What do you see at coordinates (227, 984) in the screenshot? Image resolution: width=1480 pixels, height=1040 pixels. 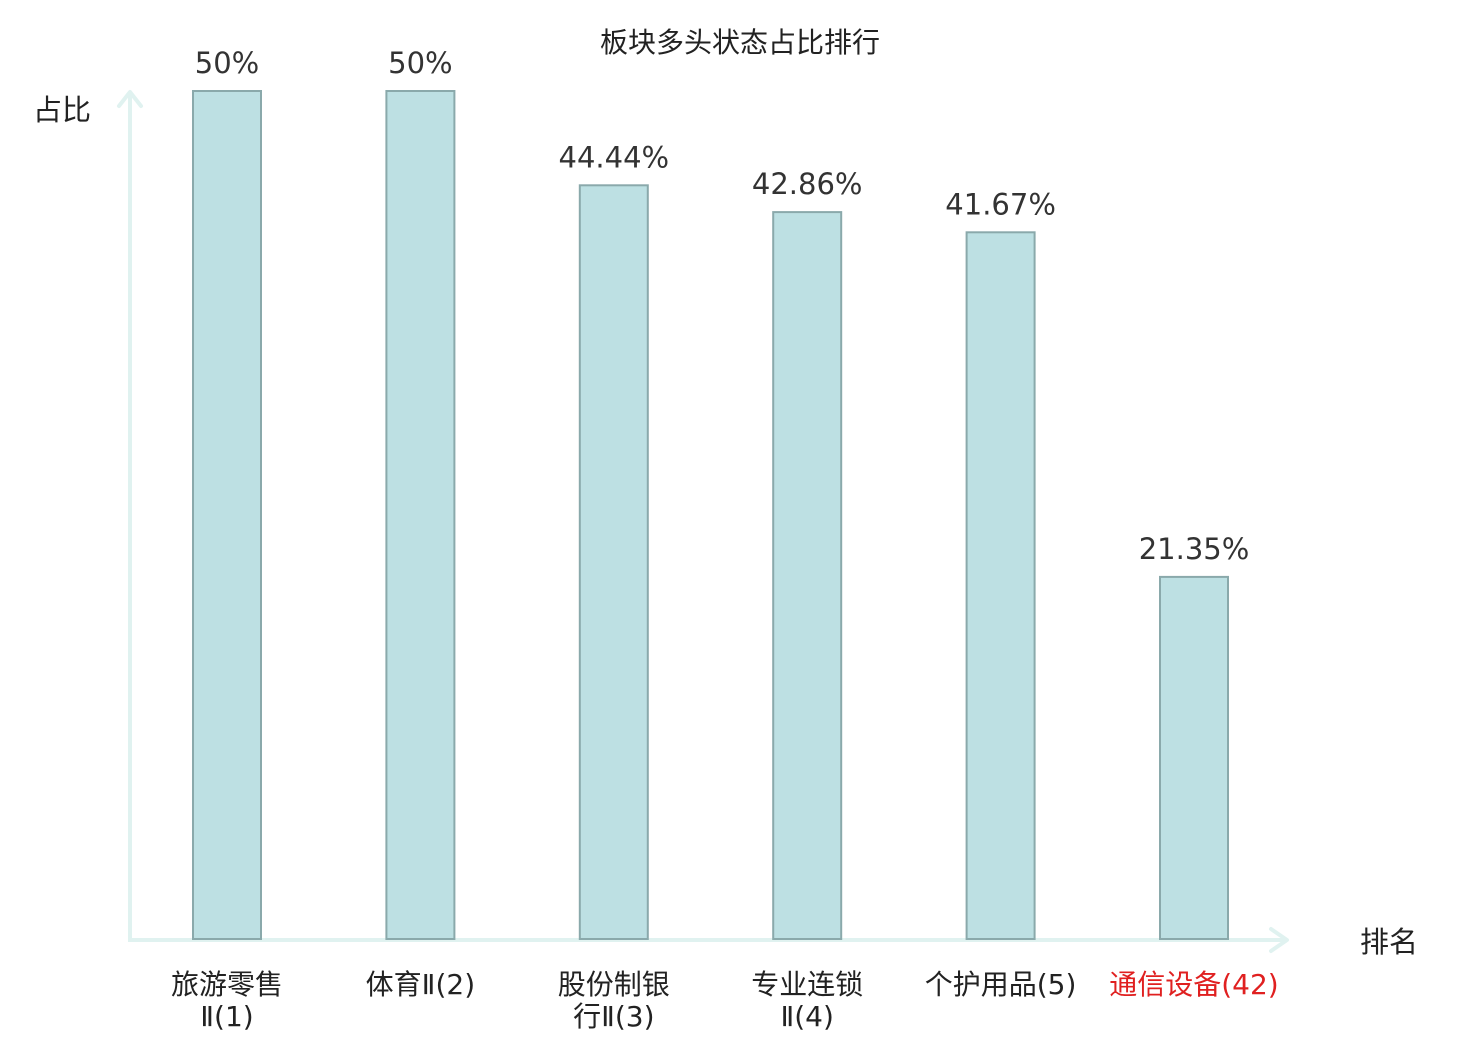 I see `category-label-line: 旅游零售` at bounding box center [227, 984].